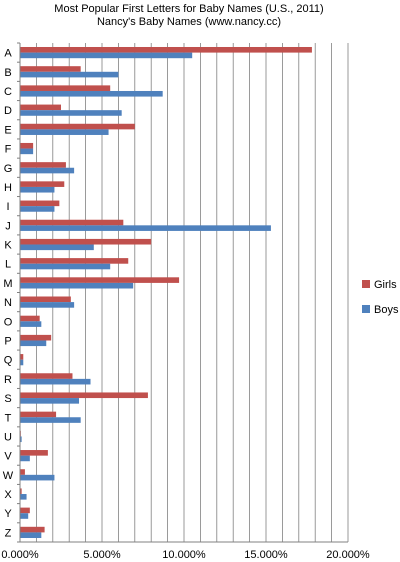  I want to click on bar-boys-v, so click(25, 458).